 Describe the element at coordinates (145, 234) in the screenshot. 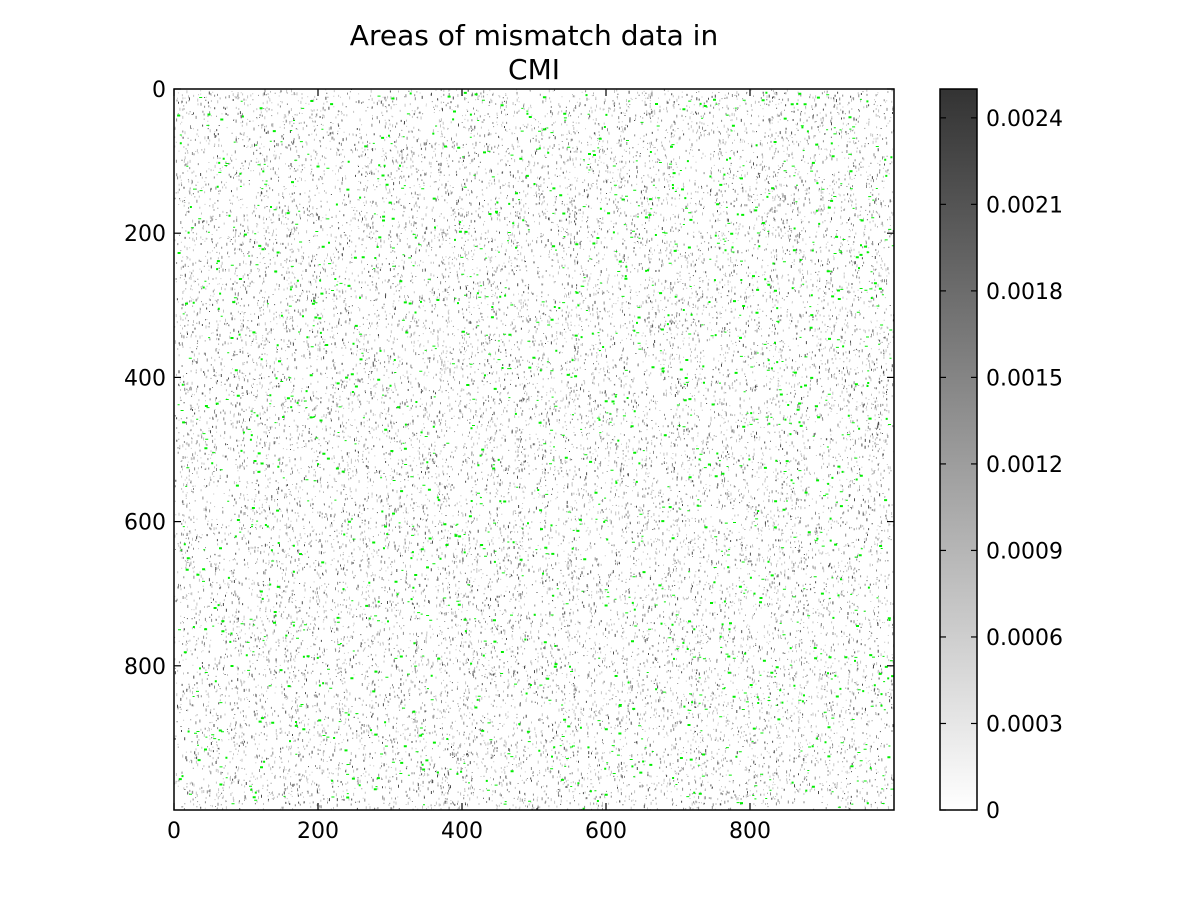

I see `y-tick-label: 200` at that location.